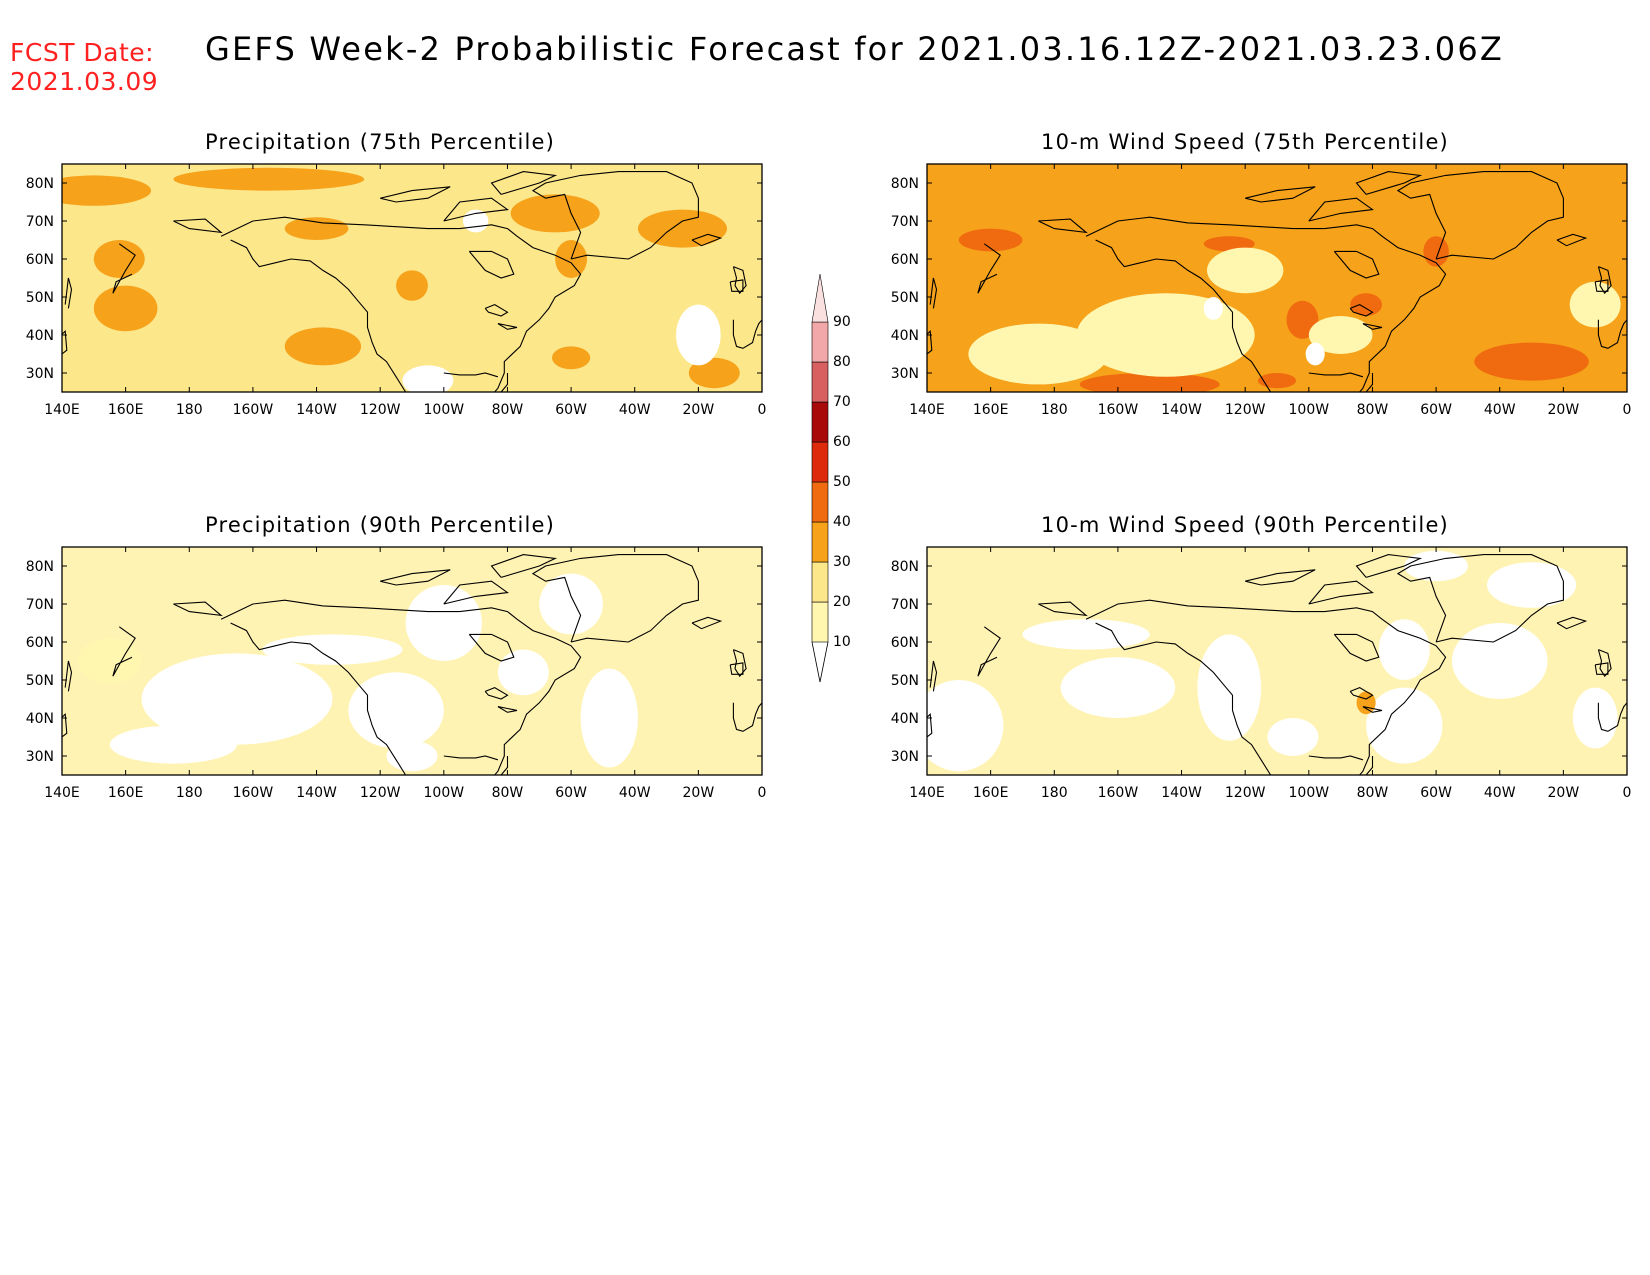 The height and width of the screenshot is (1275, 1650). I want to click on forecast-date-value: 2021.03.09, so click(84, 81).